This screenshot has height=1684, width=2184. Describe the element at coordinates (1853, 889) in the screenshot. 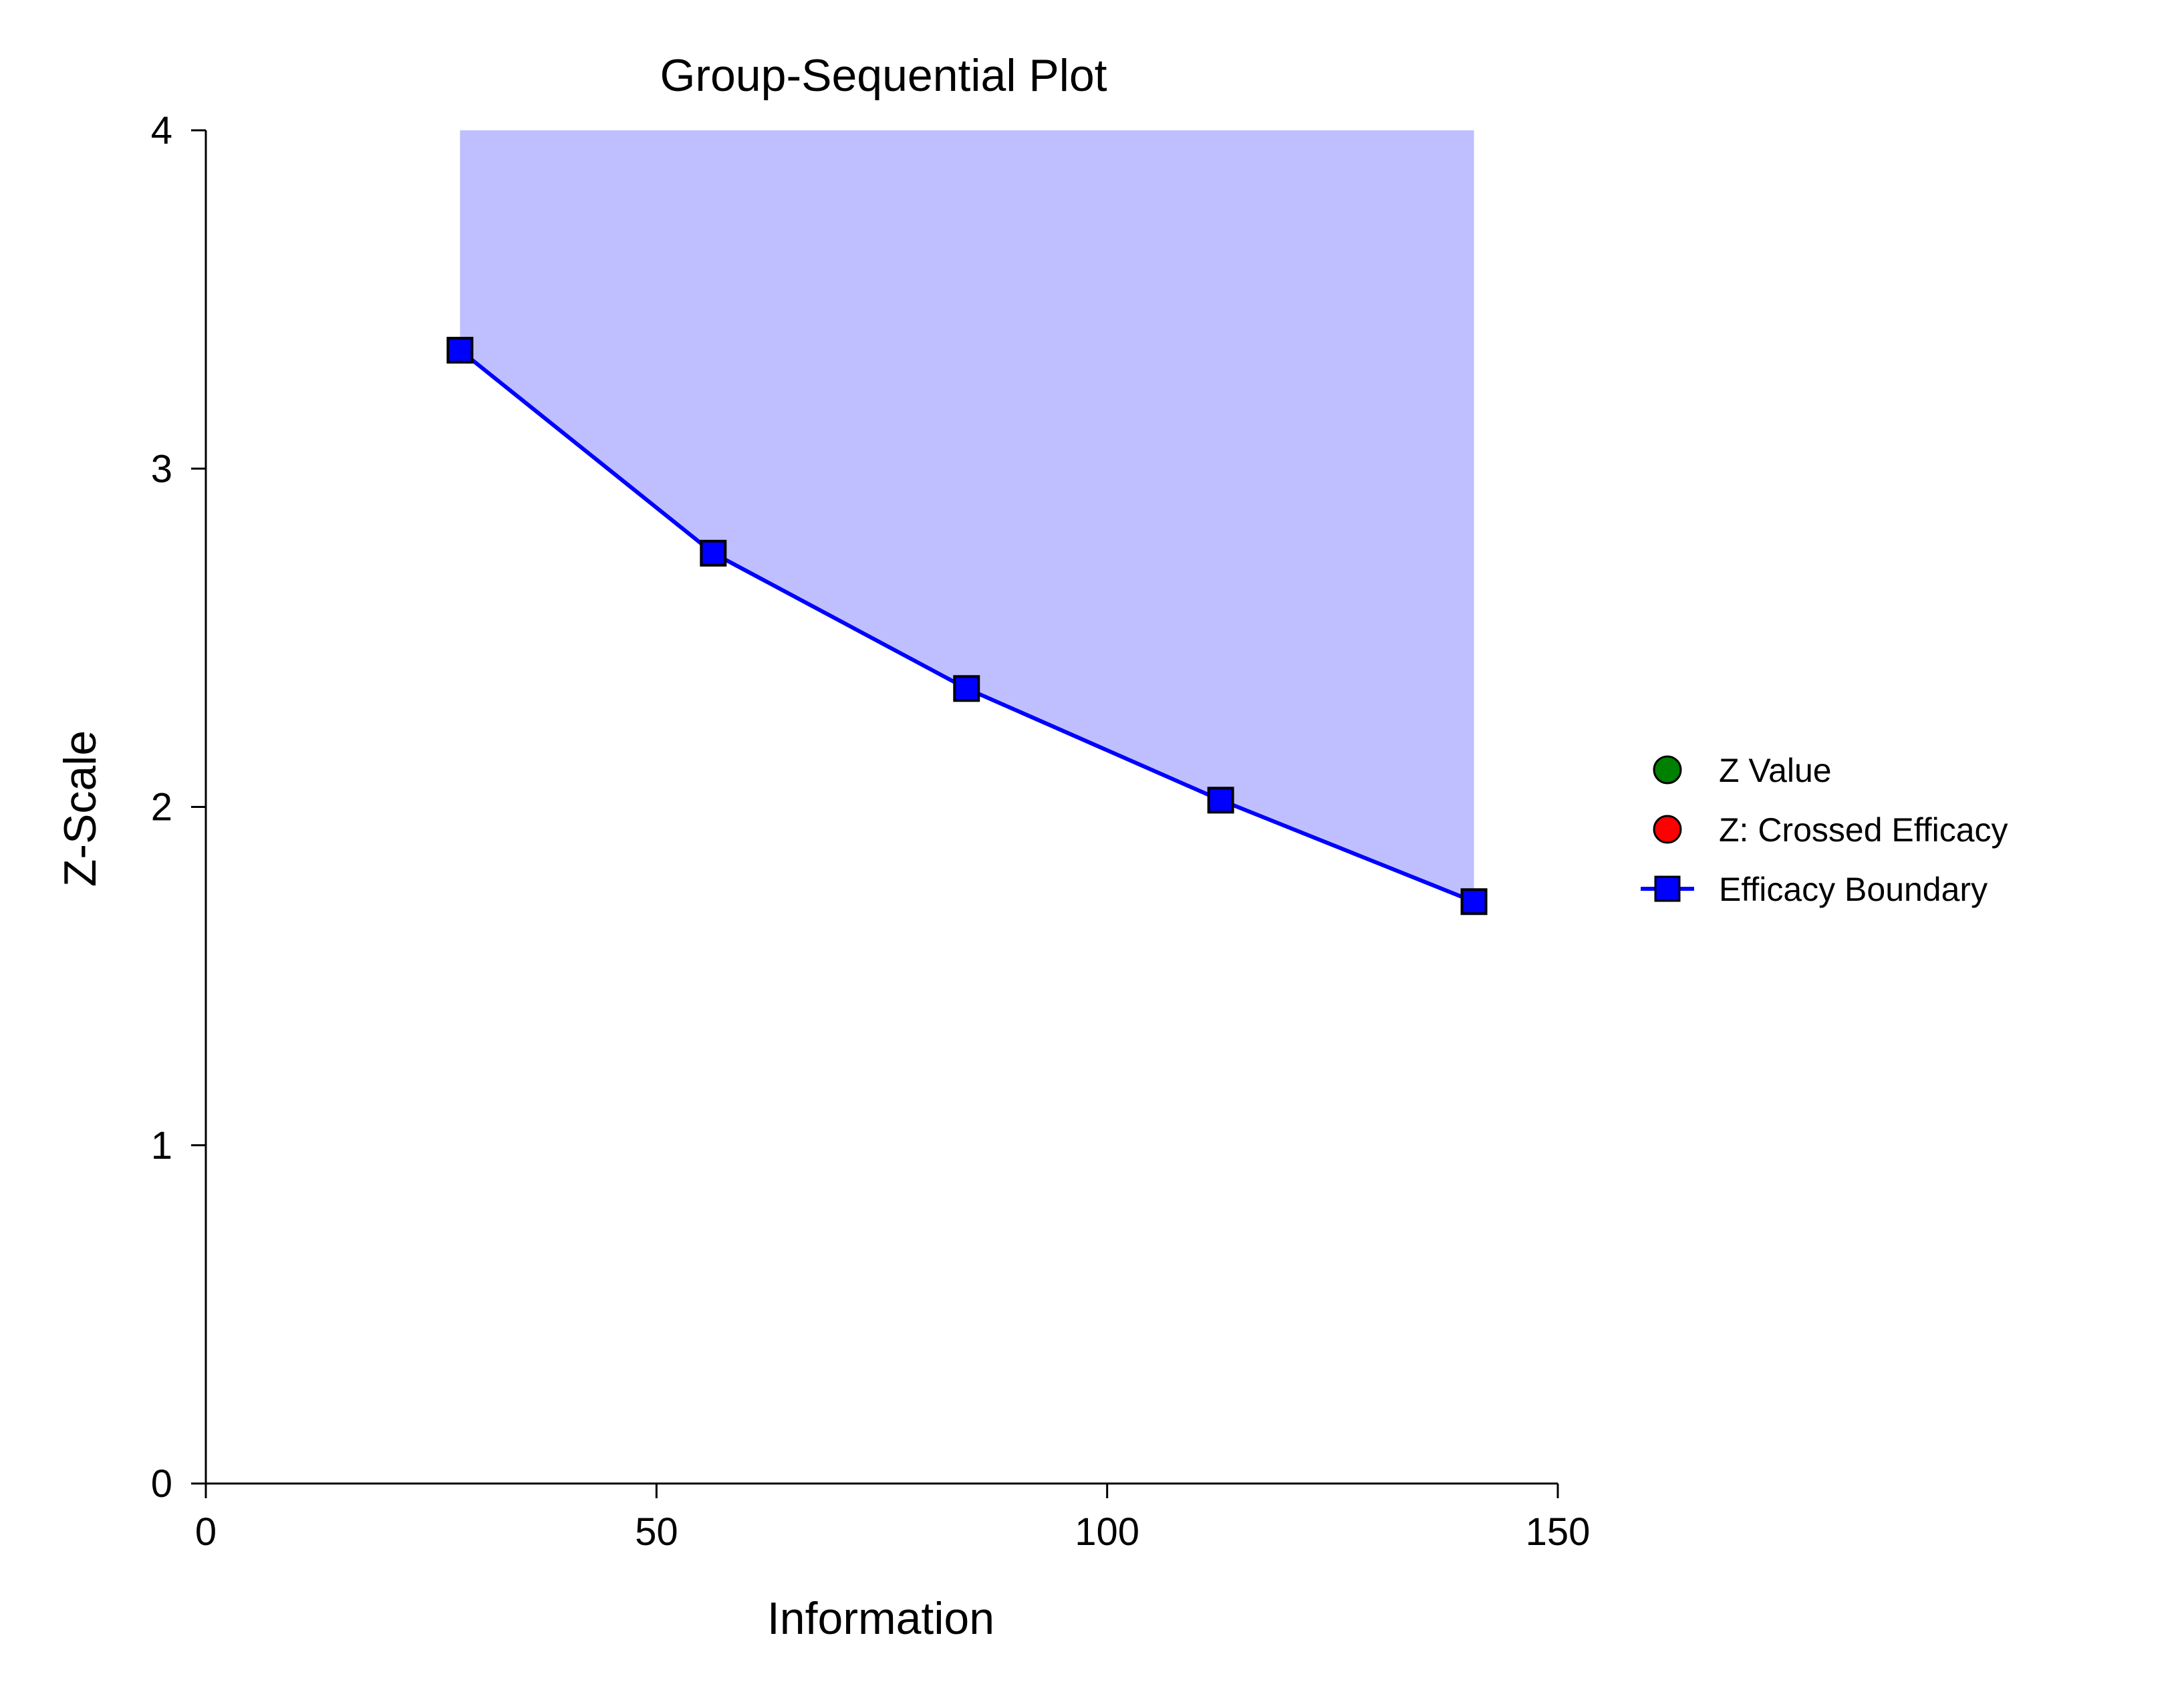

I see `legend-label: Efficacy Boundary` at that location.